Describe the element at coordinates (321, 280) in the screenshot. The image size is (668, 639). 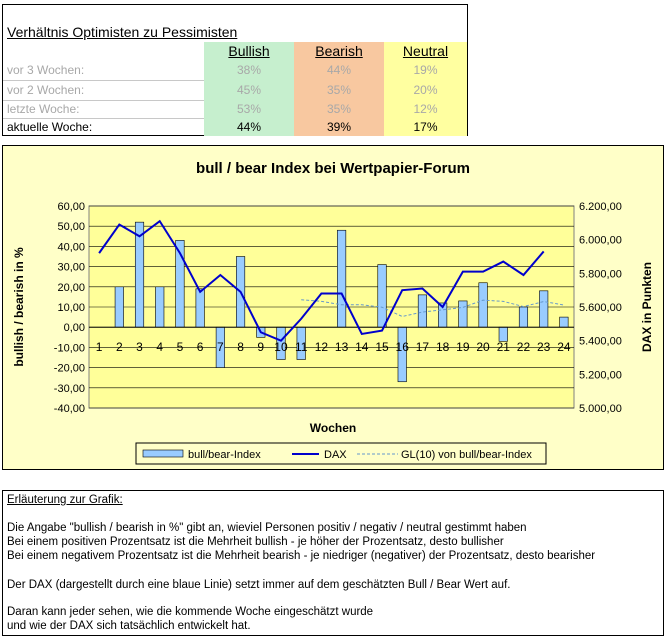
I see `dax-line` at that location.